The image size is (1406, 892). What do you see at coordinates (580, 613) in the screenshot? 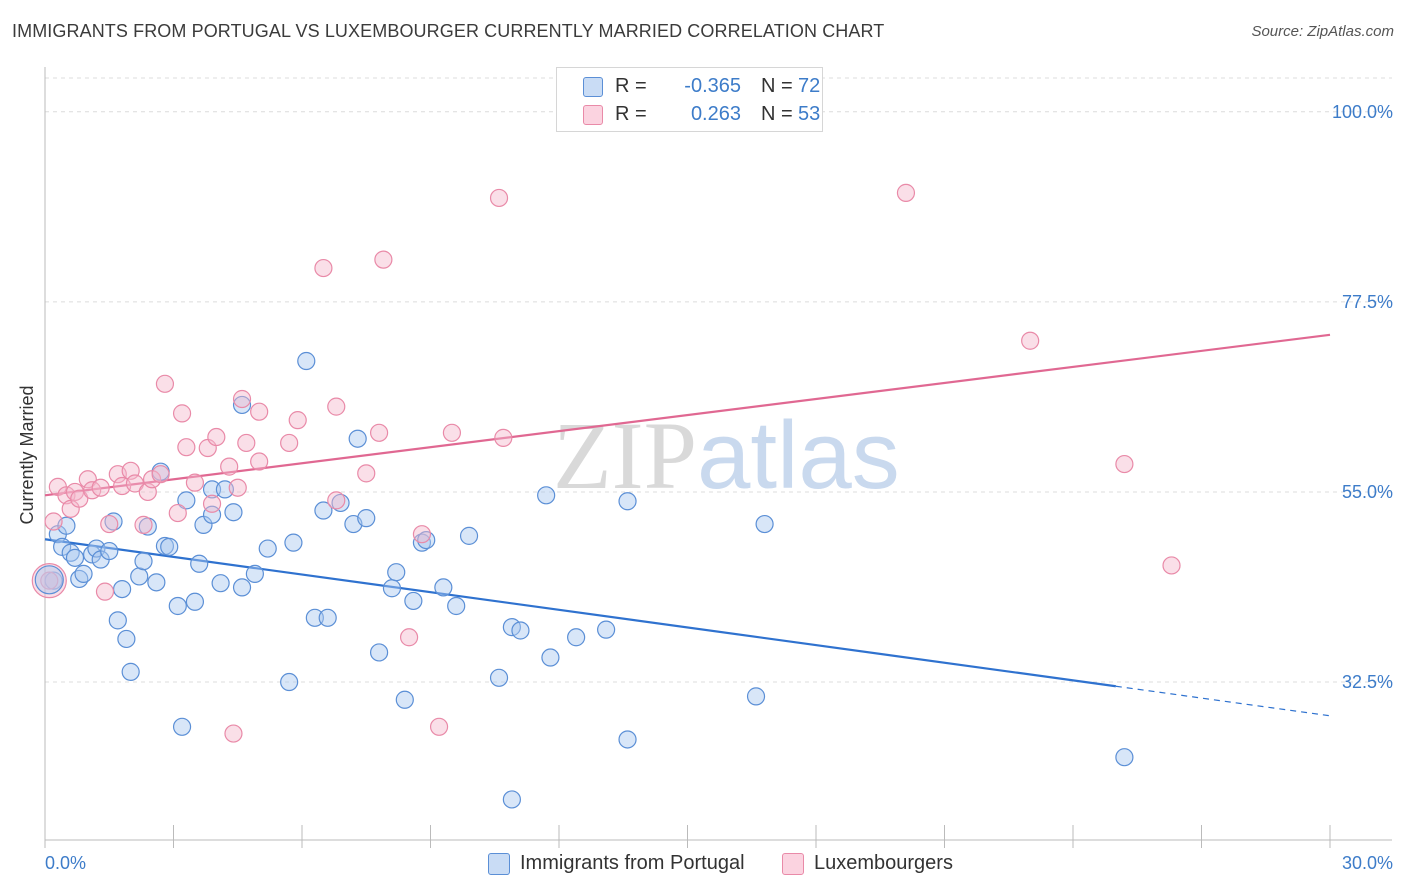
I see `portugal-trend-line` at bounding box center [580, 613].